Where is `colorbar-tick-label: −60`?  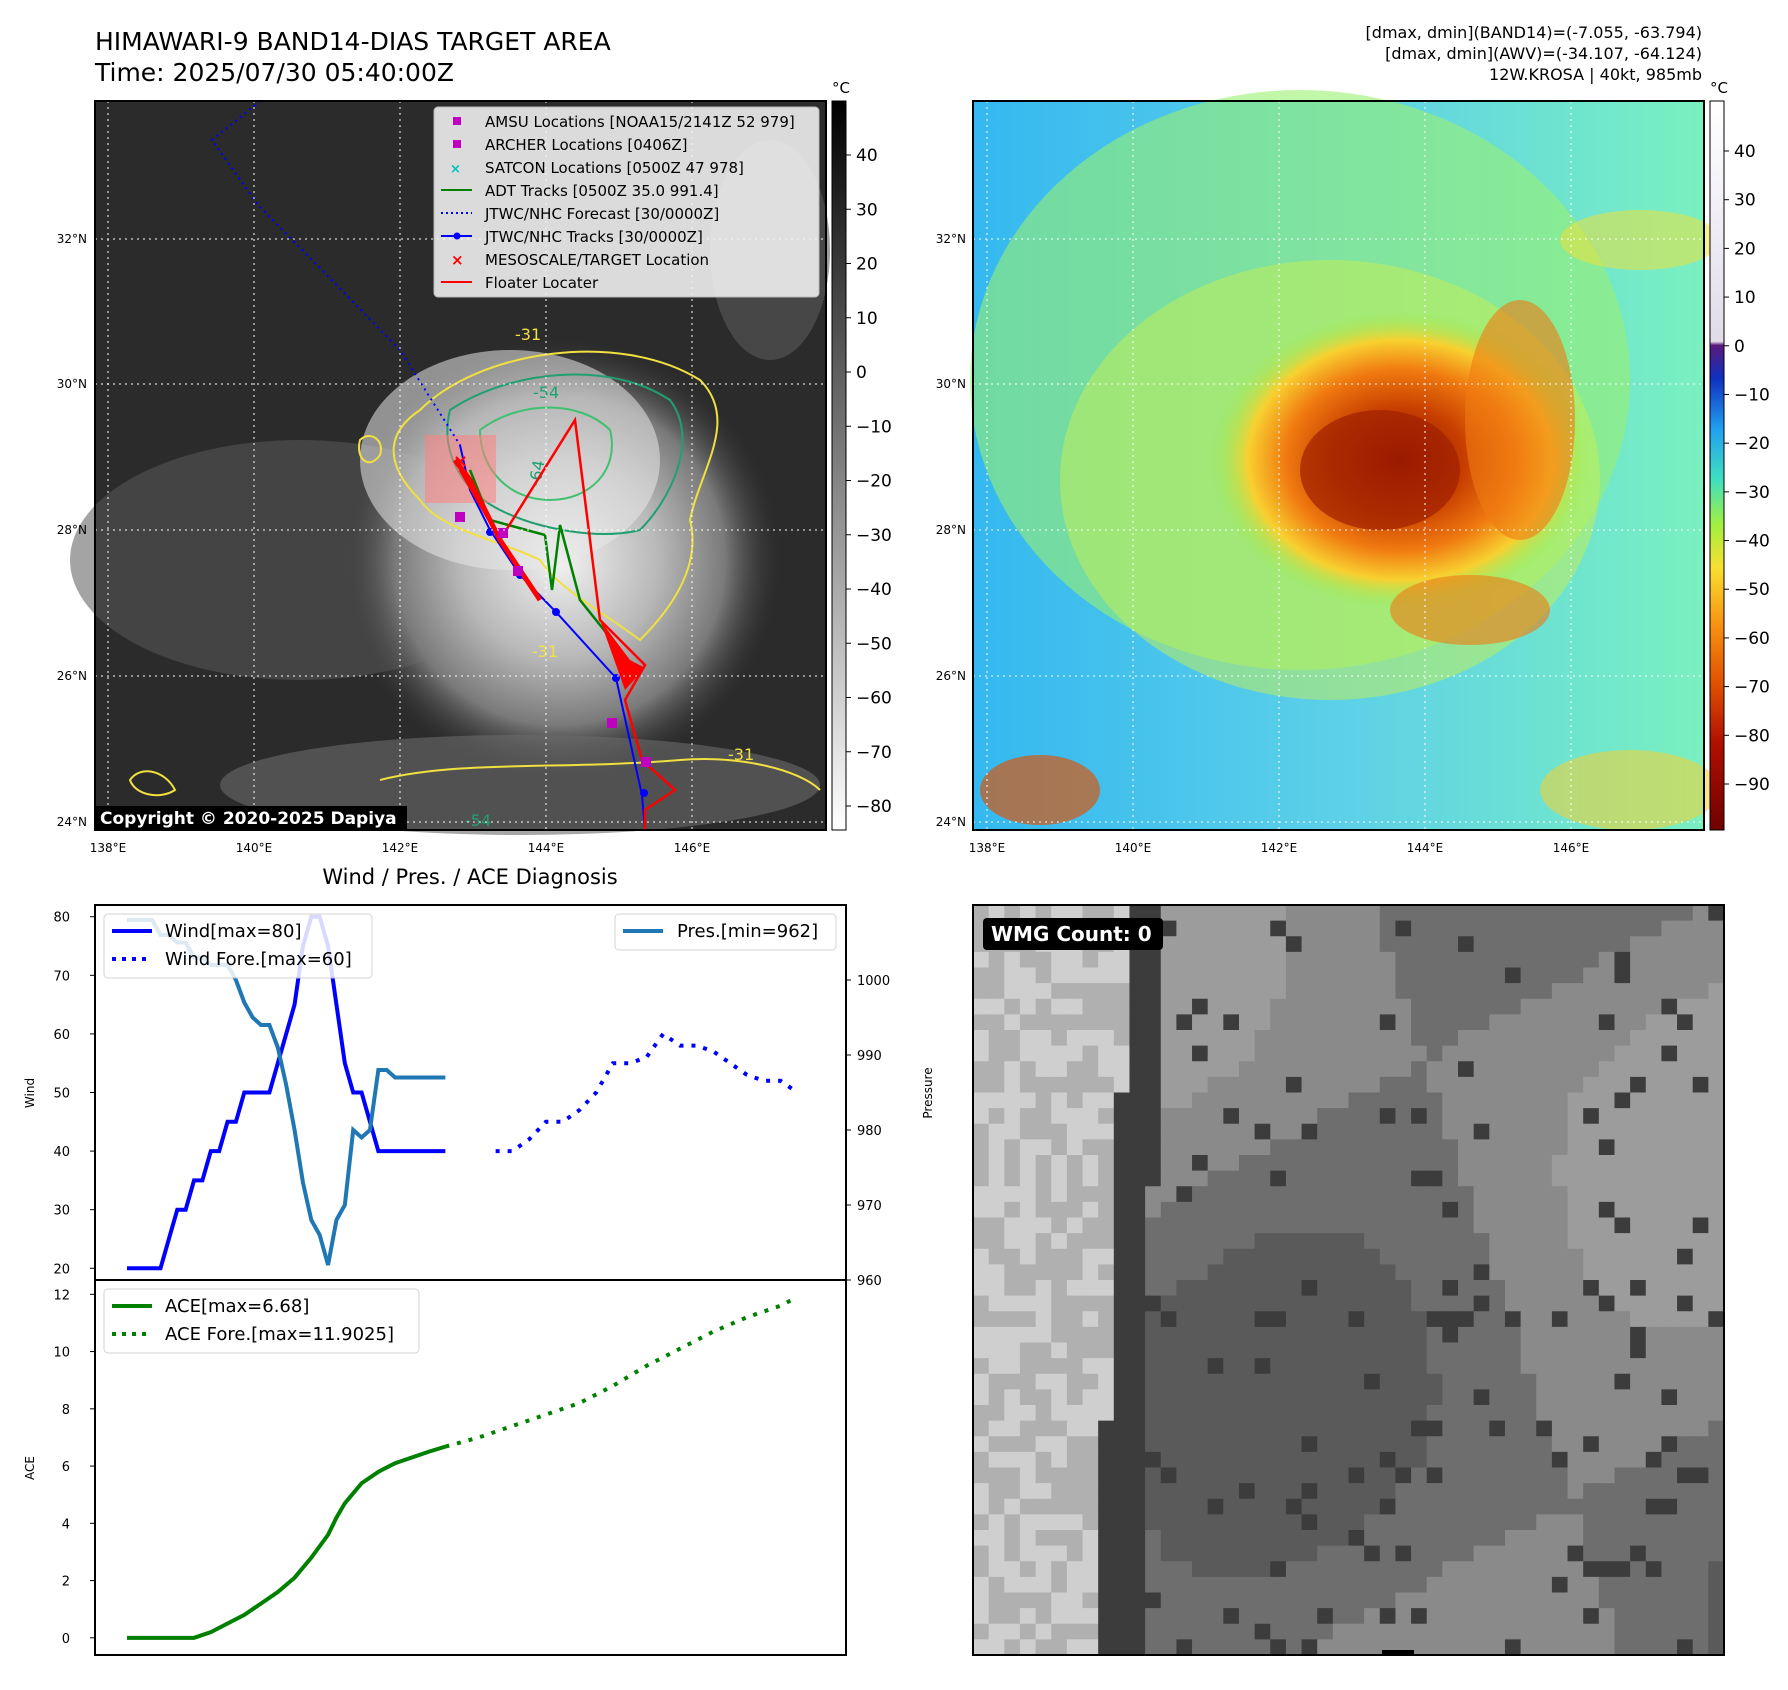
colorbar-tick-label: −60 is located at coordinates (874, 699).